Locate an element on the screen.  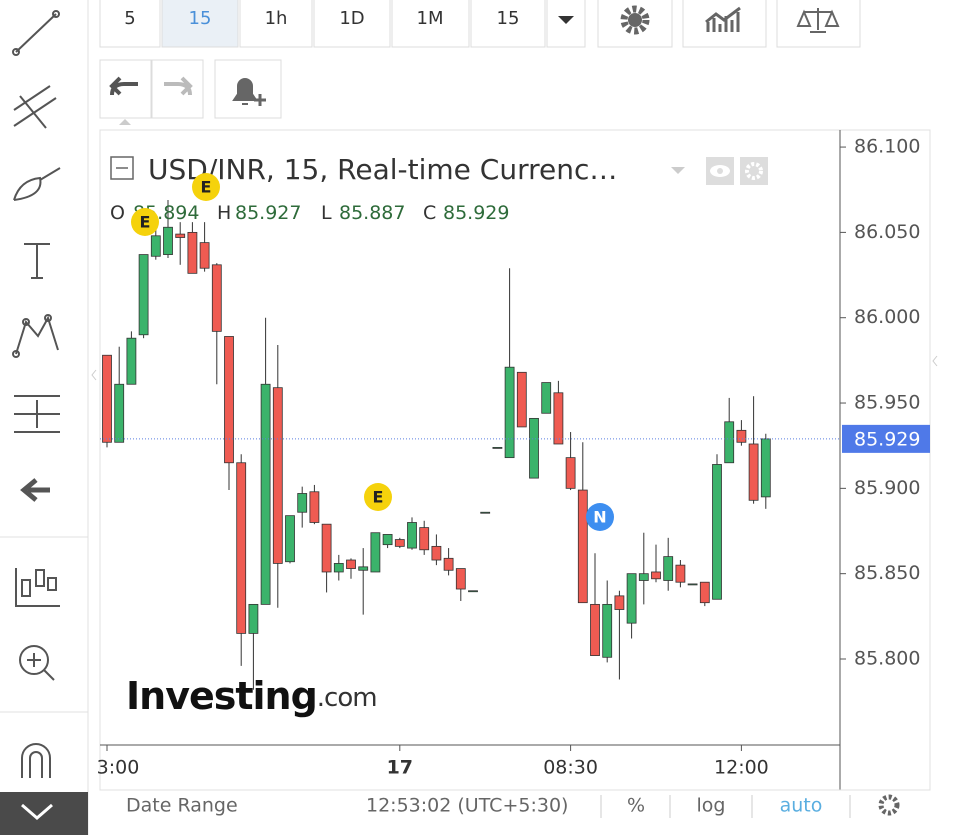
alert-plus is located at coordinates (260, 100).